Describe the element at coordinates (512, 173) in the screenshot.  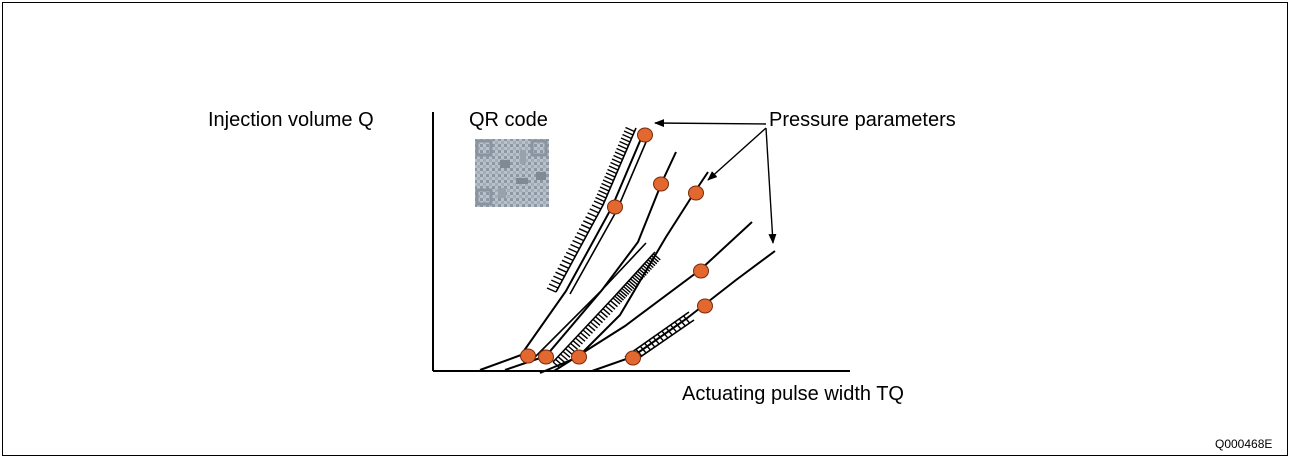
I see `qr-code-icon` at that location.